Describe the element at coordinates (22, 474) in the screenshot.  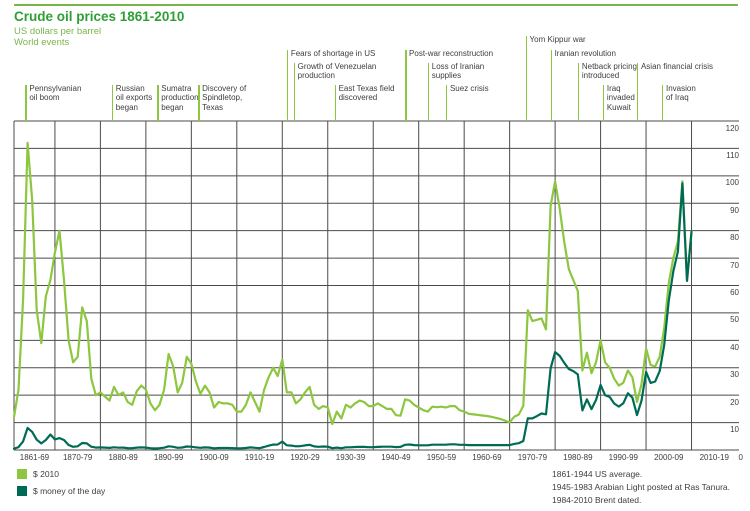
I see `legend-swatch-2010-dollars` at that location.